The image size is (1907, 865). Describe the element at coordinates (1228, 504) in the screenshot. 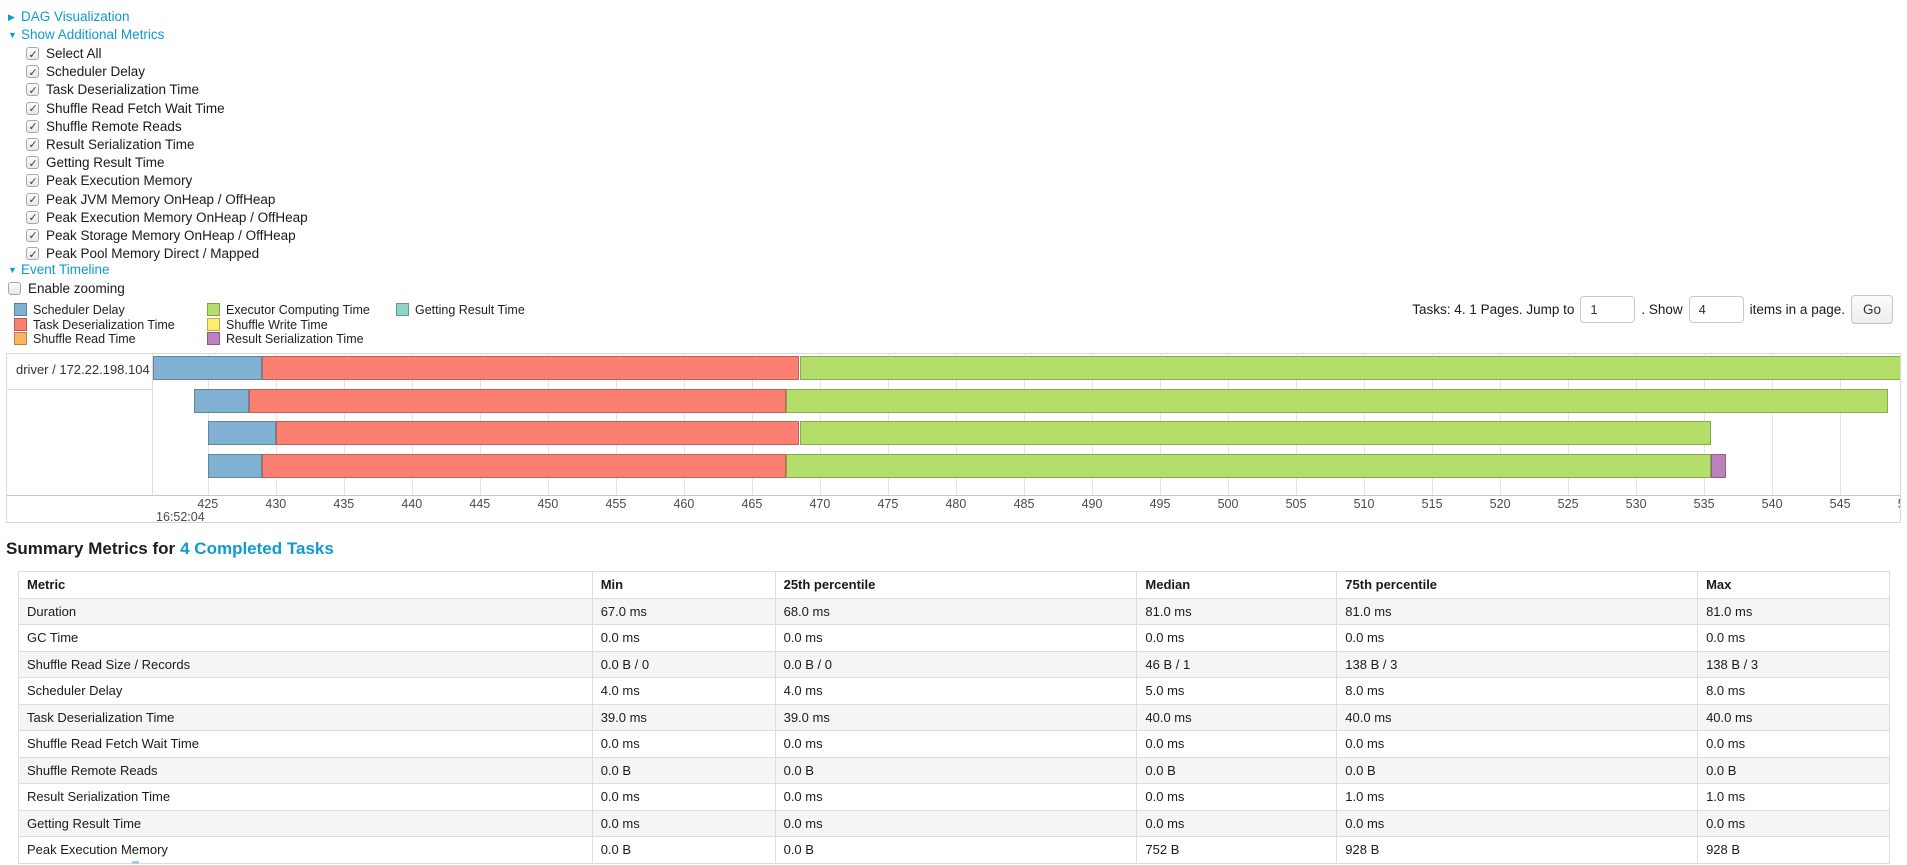

I see `tick-label: 500` at that location.